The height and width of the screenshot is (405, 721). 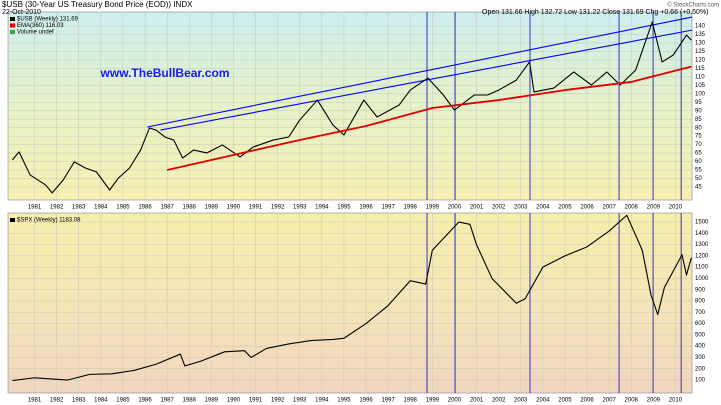 What do you see at coordinates (676, 401) in the screenshot?
I see `x-tick-label: 2010` at bounding box center [676, 401].